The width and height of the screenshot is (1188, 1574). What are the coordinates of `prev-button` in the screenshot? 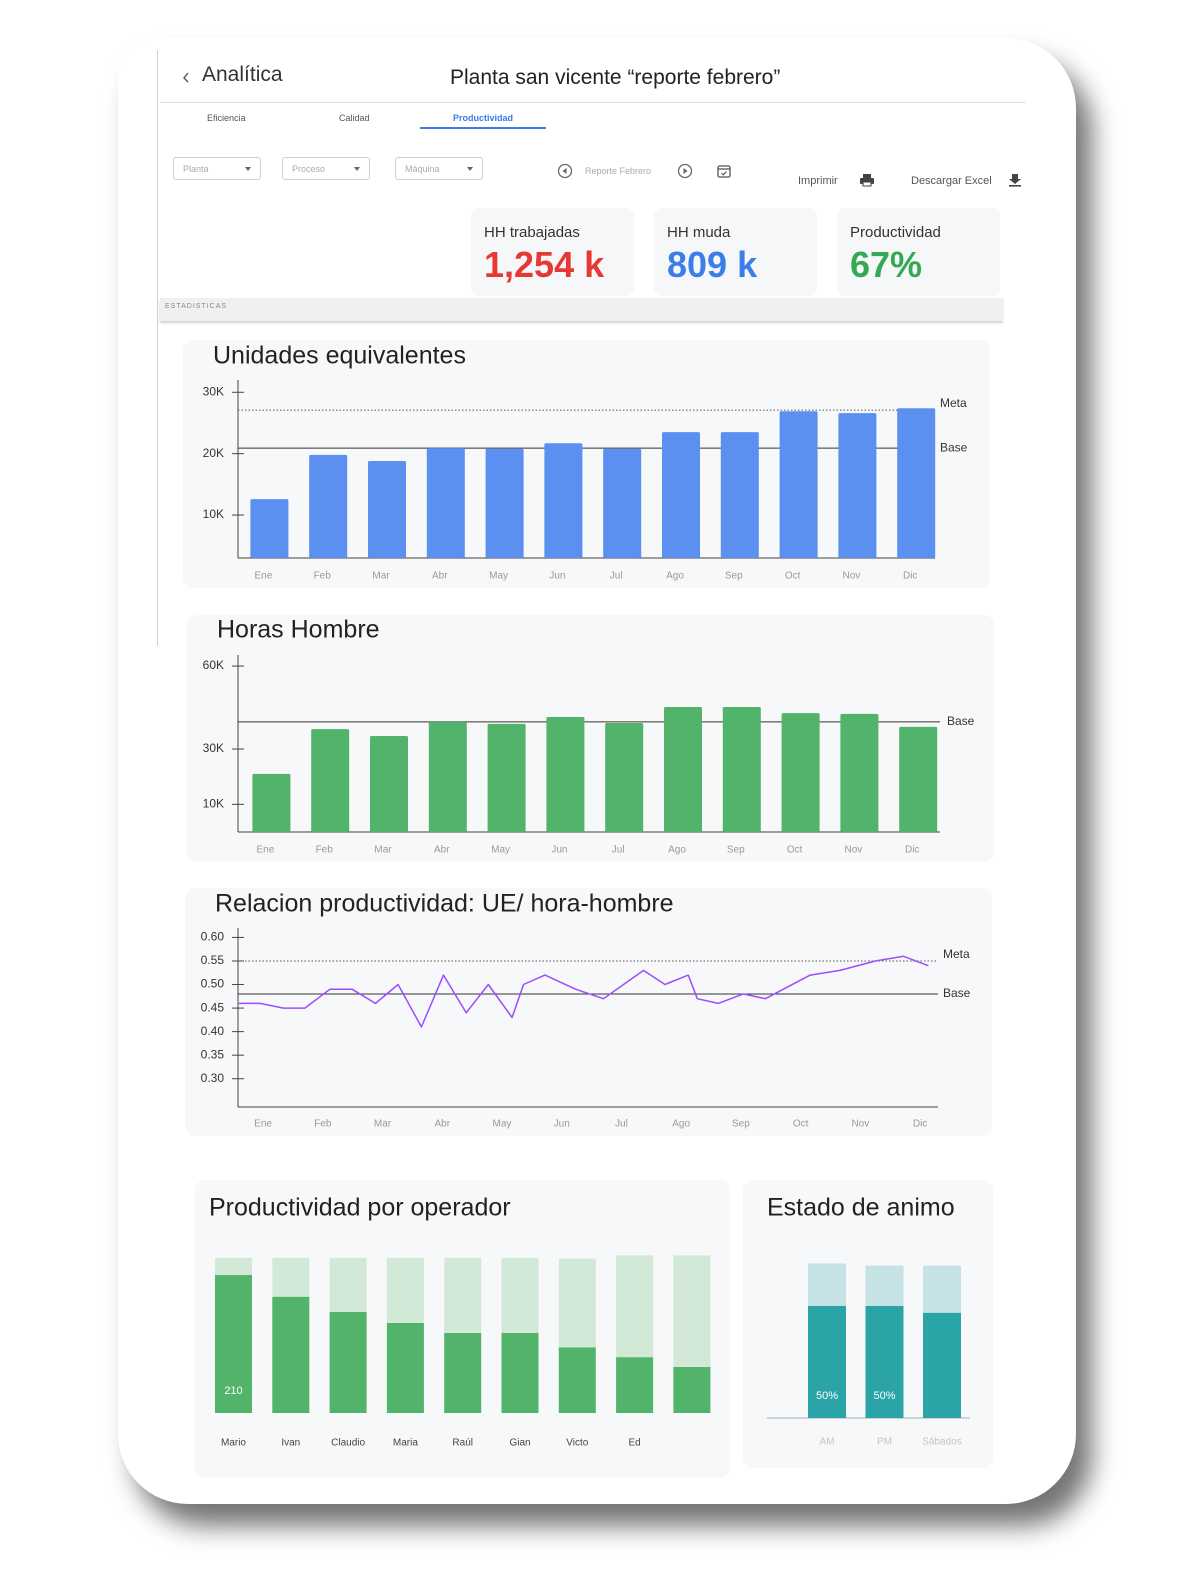 It's located at (565, 171).